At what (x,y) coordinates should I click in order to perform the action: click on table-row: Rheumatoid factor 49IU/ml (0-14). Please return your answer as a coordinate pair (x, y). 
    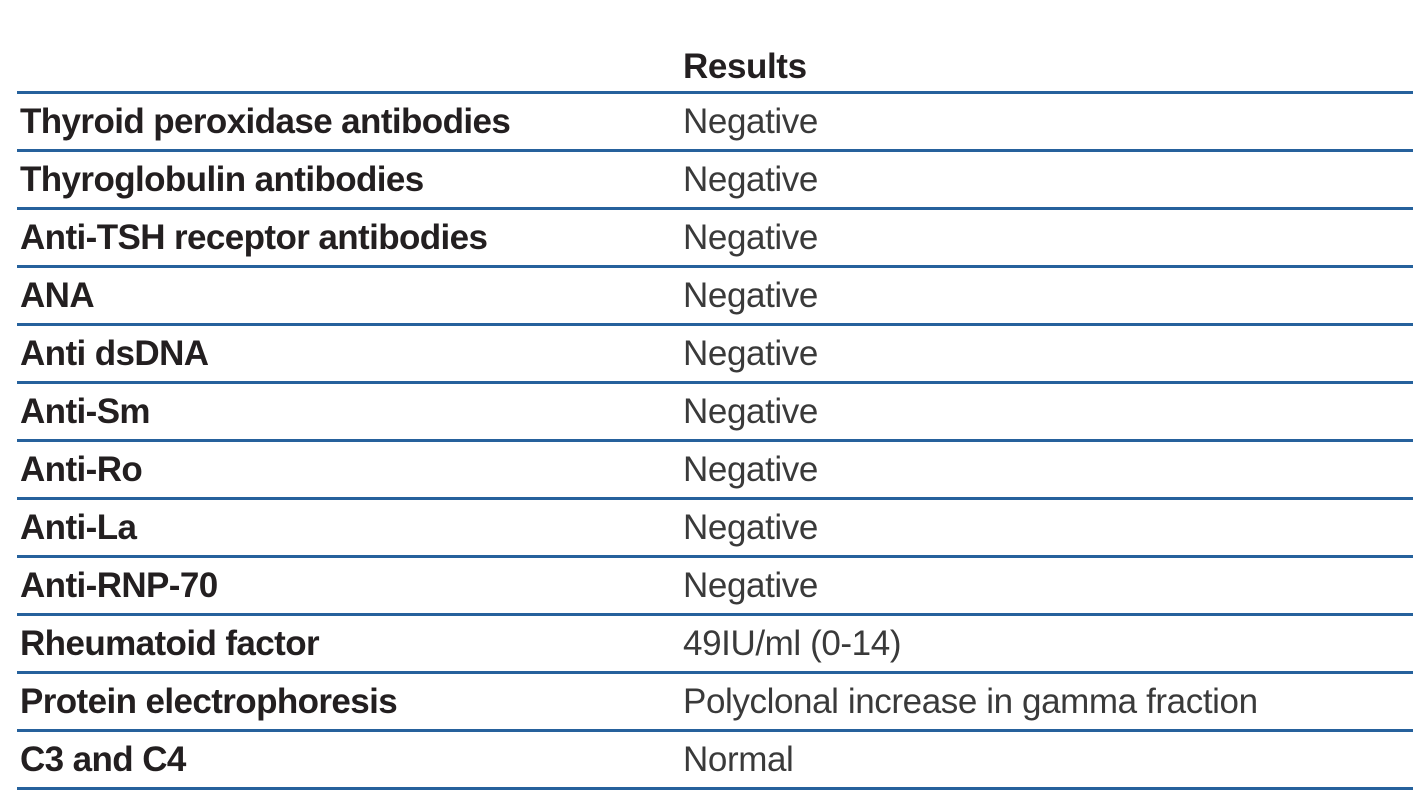
    Looking at the image, I should click on (715, 645).